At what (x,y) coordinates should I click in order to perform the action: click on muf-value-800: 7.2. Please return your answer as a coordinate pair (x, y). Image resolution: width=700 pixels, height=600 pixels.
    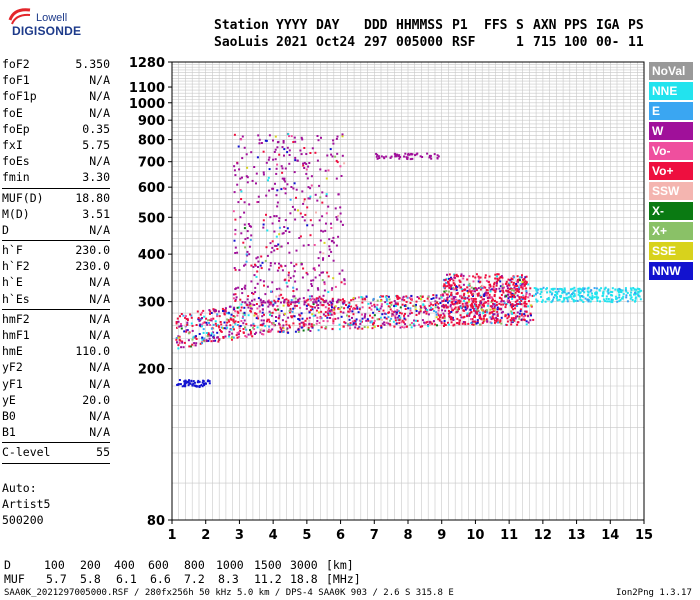
    Looking at the image, I should click on (194, 579).